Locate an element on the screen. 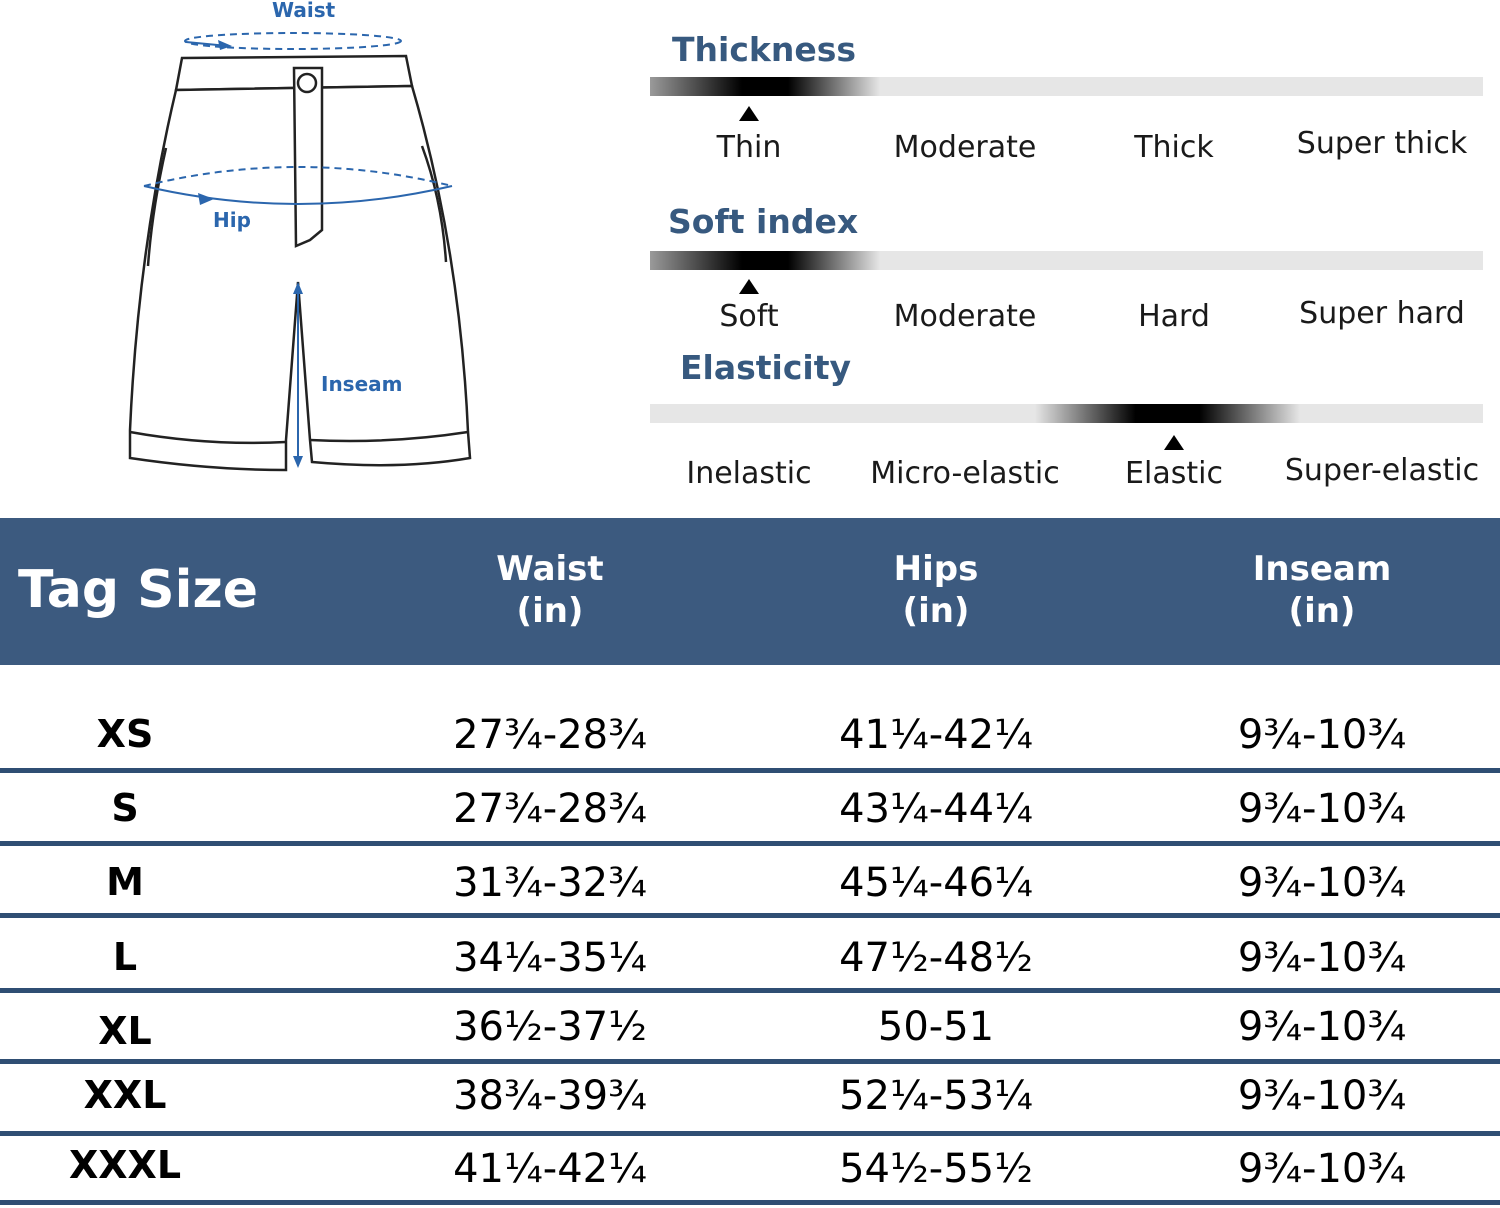 This screenshot has width=1500, height=1208. inseam-header-name: Inseam is located at coordinates (1322, 569).